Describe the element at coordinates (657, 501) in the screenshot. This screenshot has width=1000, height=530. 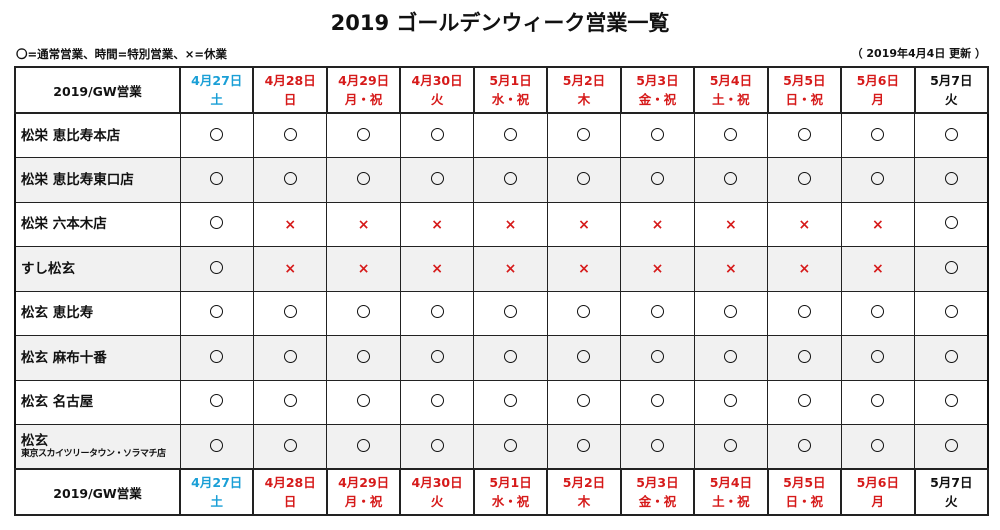
I see `weekday-label: 金・祝` at that location.